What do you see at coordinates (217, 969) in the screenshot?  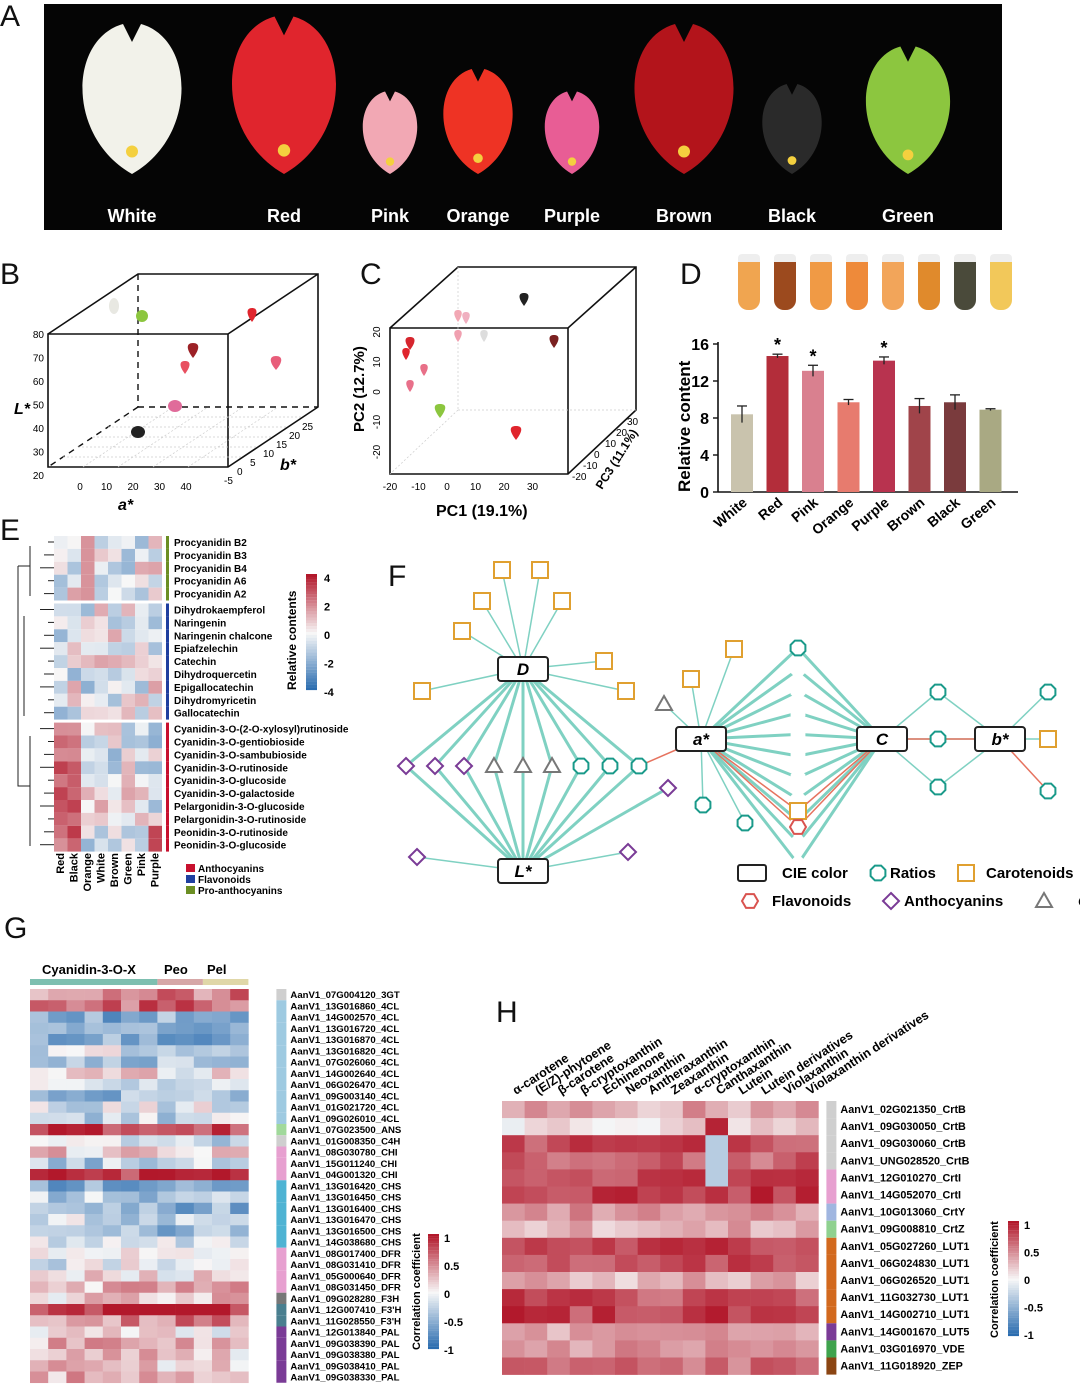 I see `g-group-label: Pel` at bounding box center [217, 969].